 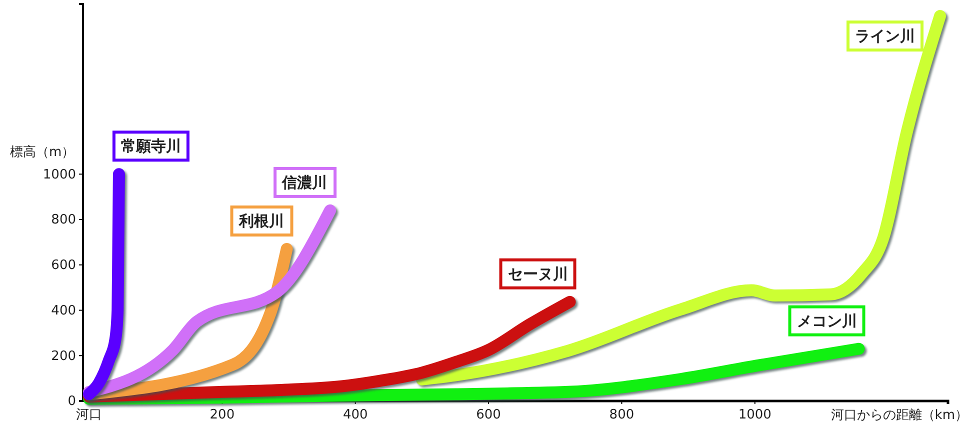 What do you see at coordinates (72, 402) in the screenshot?
I see `y-tick-label: 0` at bounding box center [72, 402].